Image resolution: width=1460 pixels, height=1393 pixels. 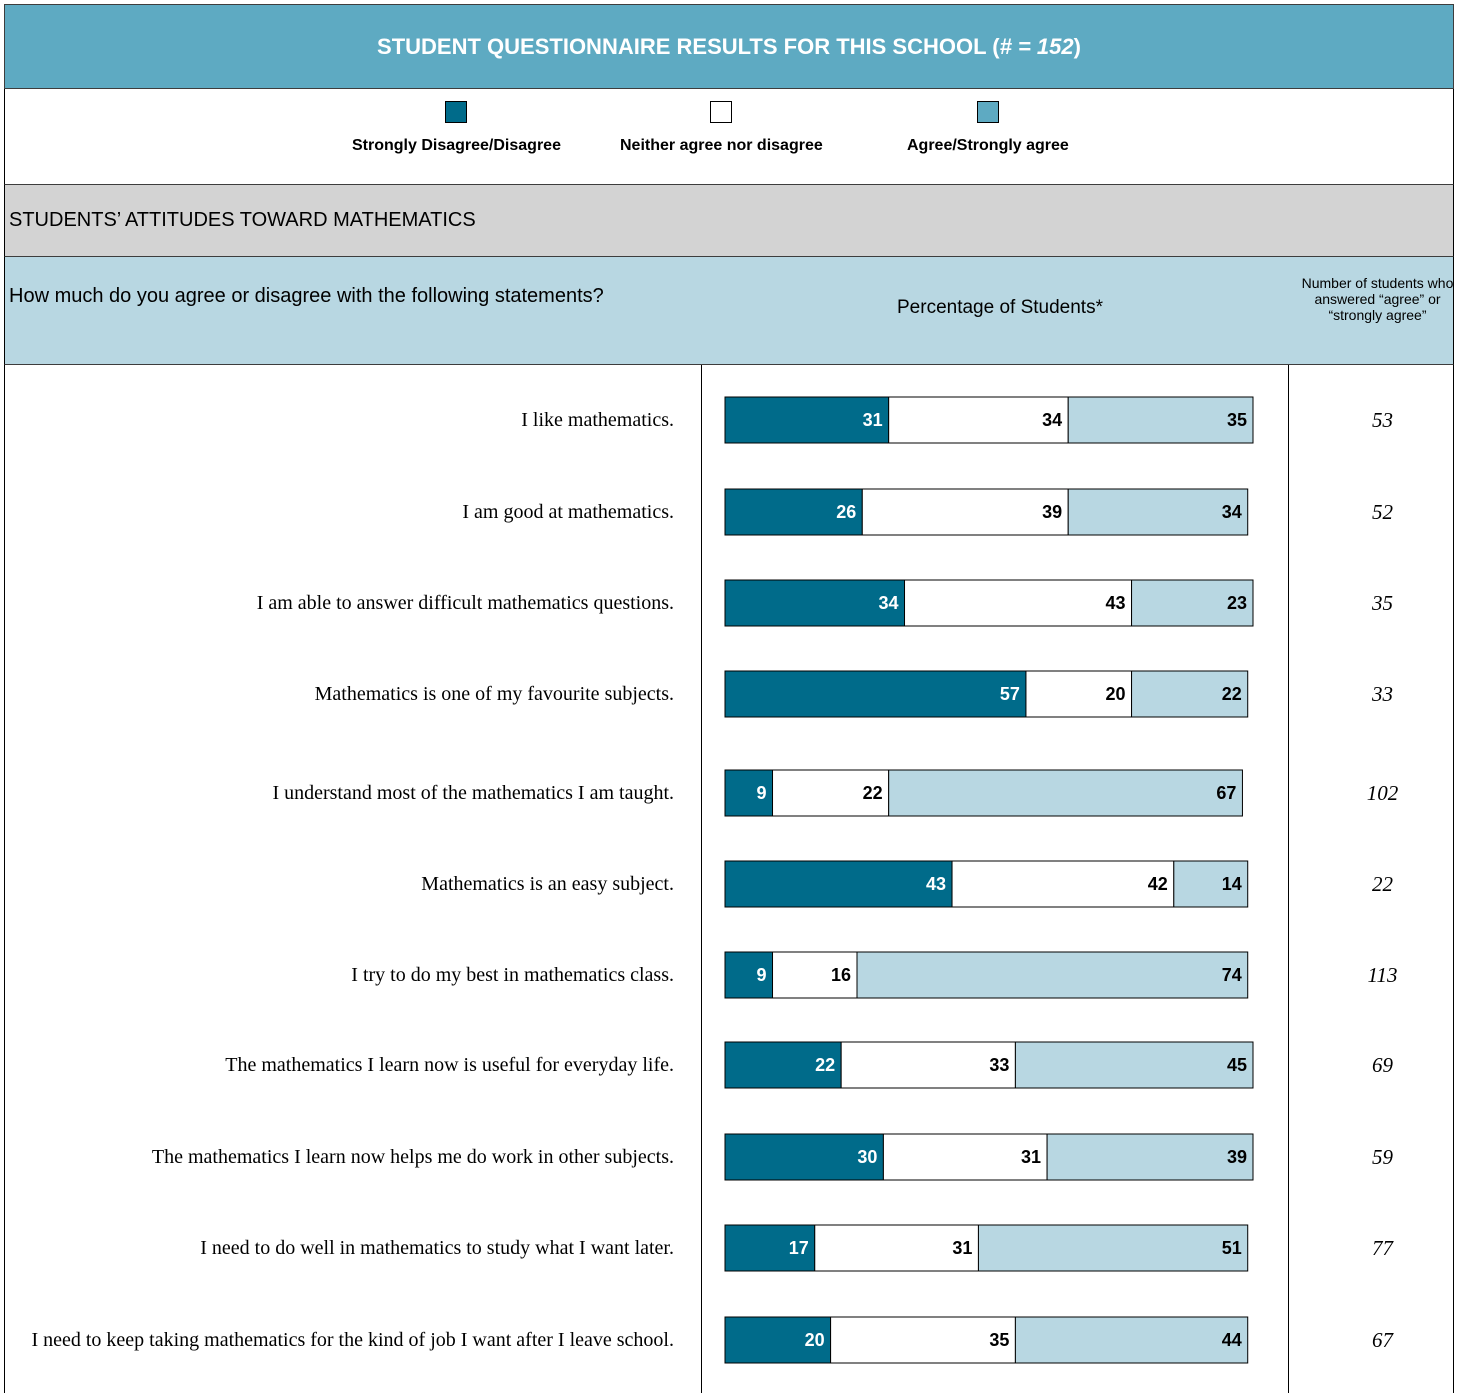 I want to click on legend-swatch-disagree, so click(x=456, y=112).